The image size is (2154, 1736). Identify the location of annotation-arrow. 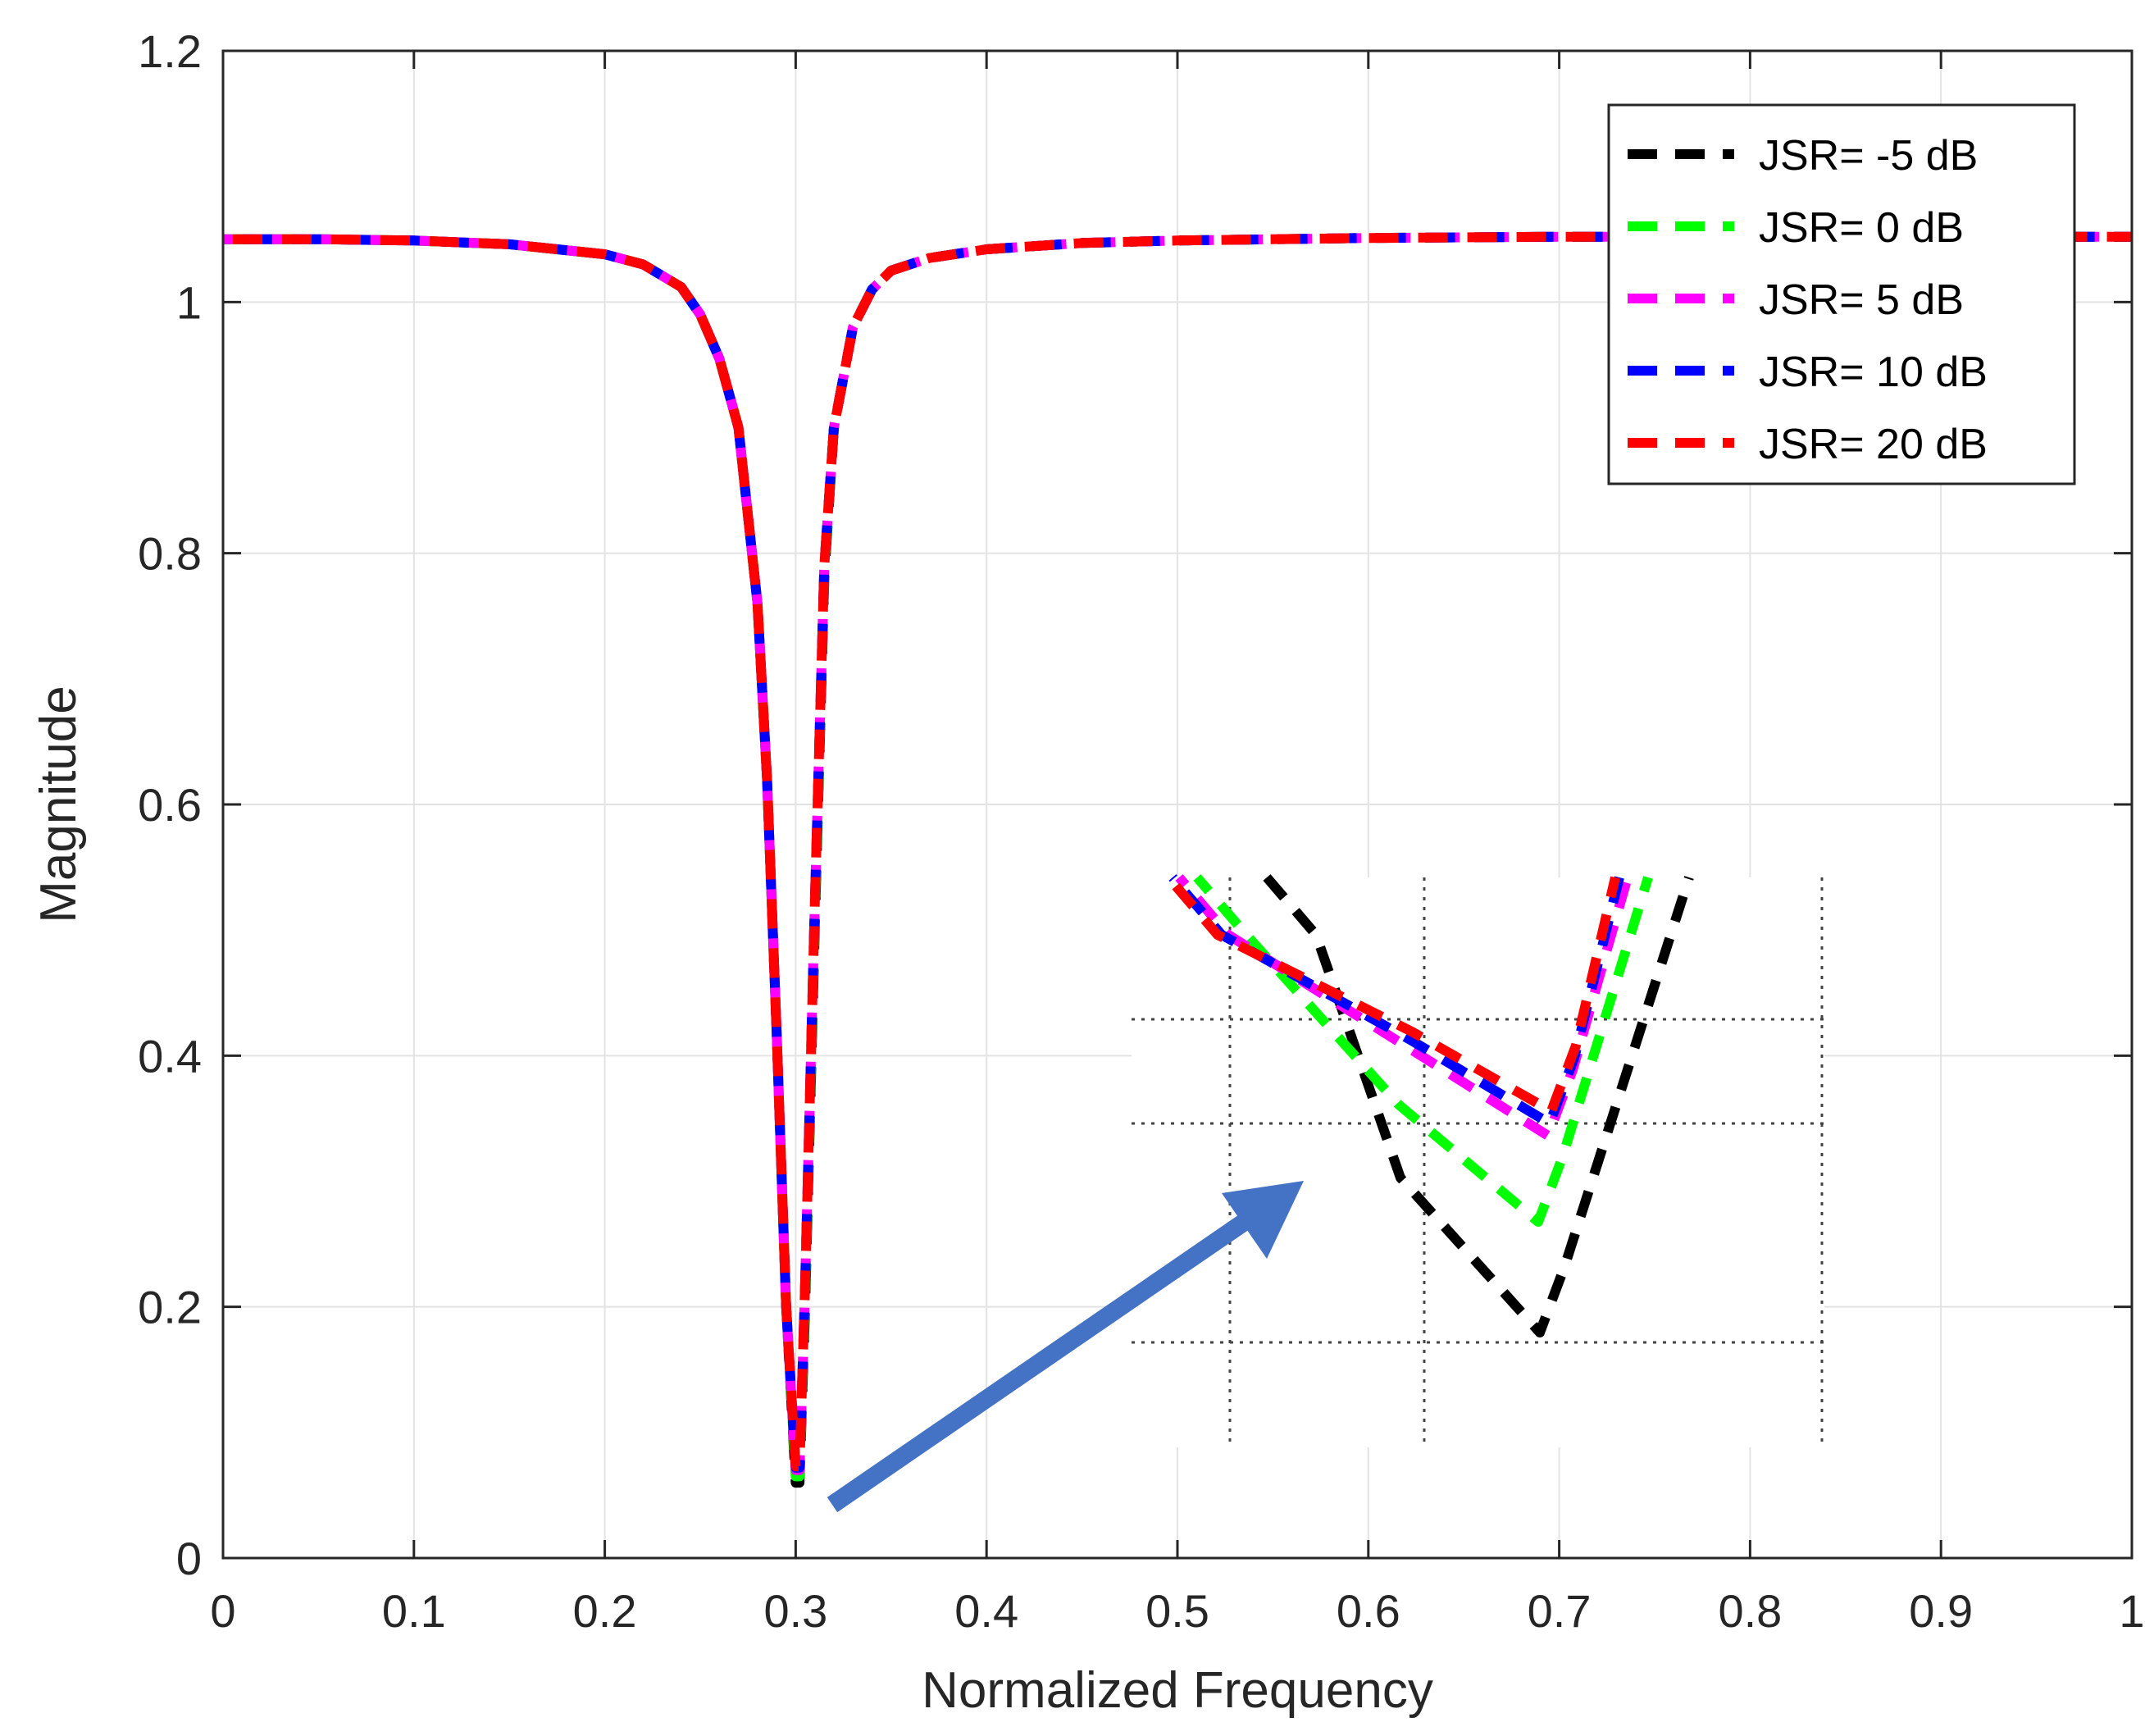
(1065, 1347).